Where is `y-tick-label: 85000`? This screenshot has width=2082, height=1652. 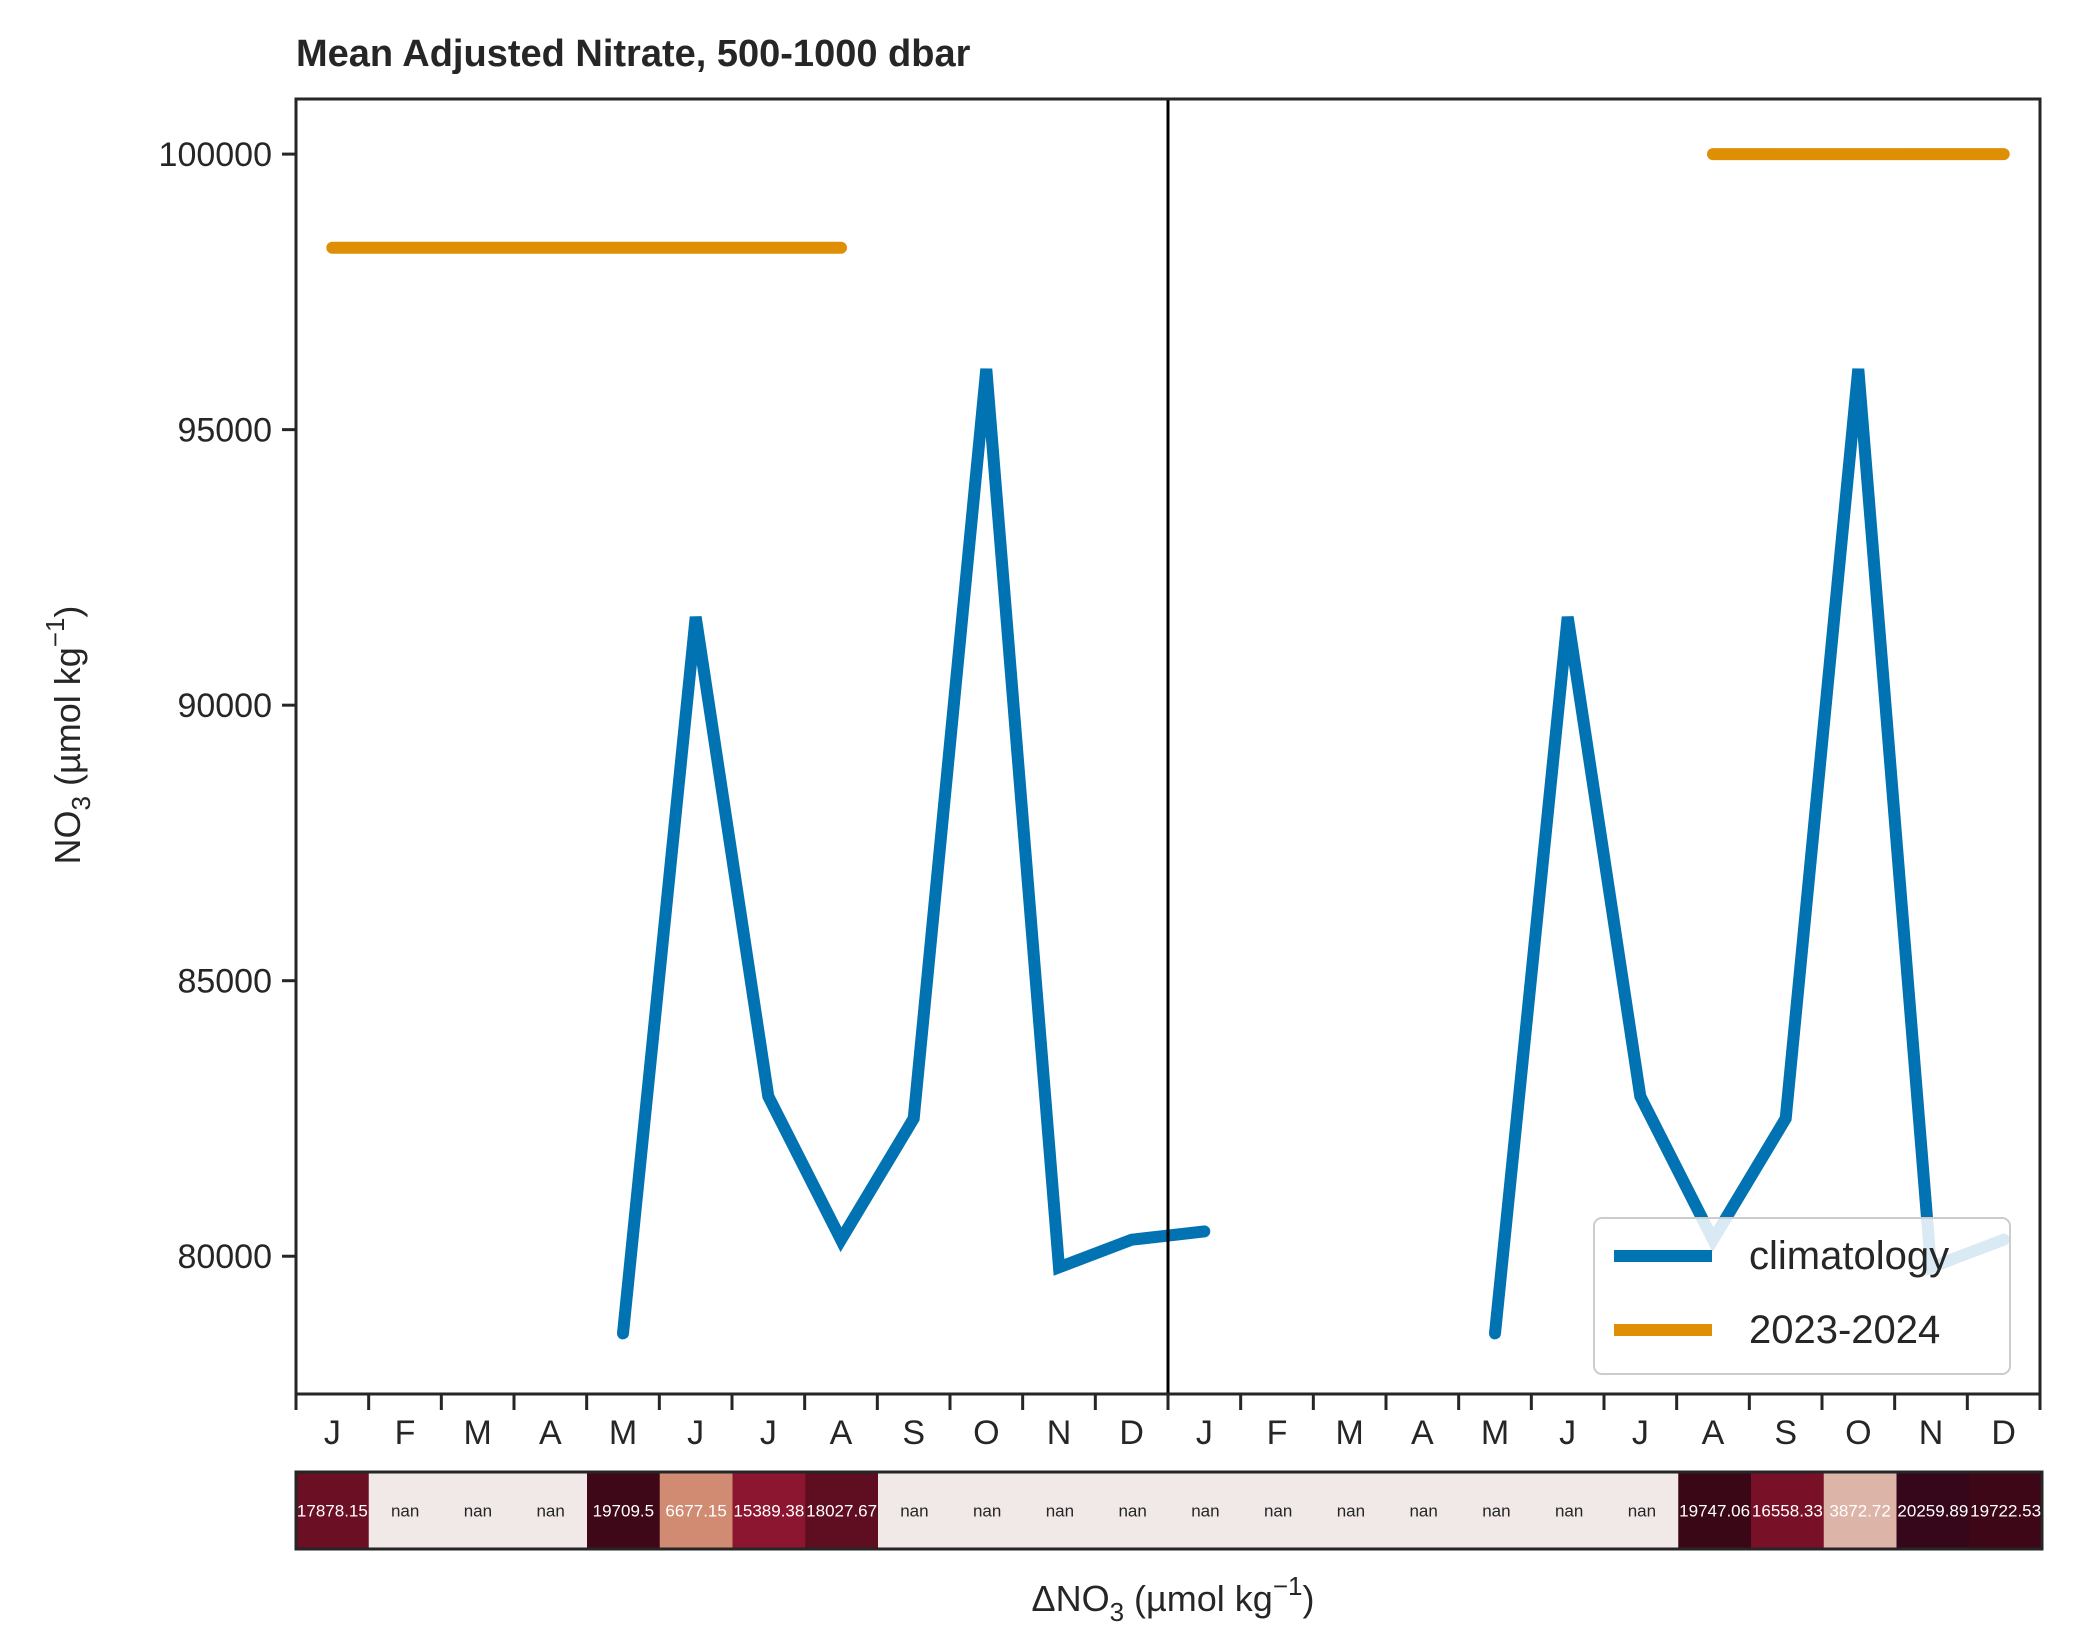 y-tick-label: 85000 is located at coordinates (224, 982).